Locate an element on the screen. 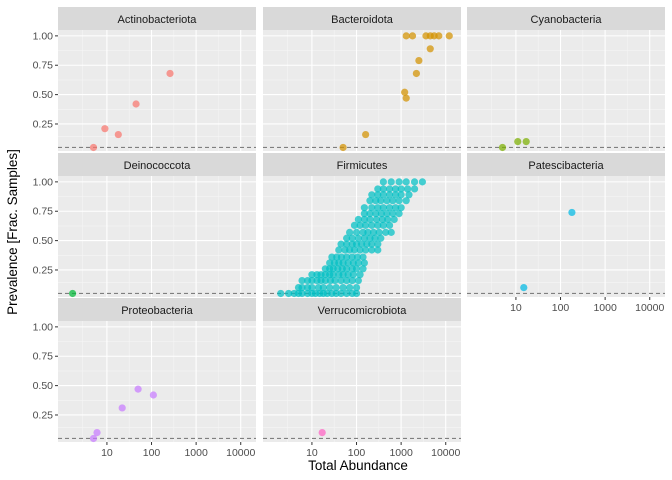  facet-strip-label: Bacteroidota is located at coordinates (362, 20).